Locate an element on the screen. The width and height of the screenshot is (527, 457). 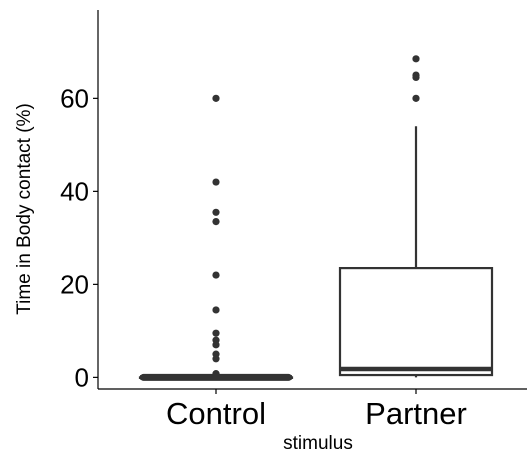
x-tick-label: Partner is located at coordinates (416, 413).